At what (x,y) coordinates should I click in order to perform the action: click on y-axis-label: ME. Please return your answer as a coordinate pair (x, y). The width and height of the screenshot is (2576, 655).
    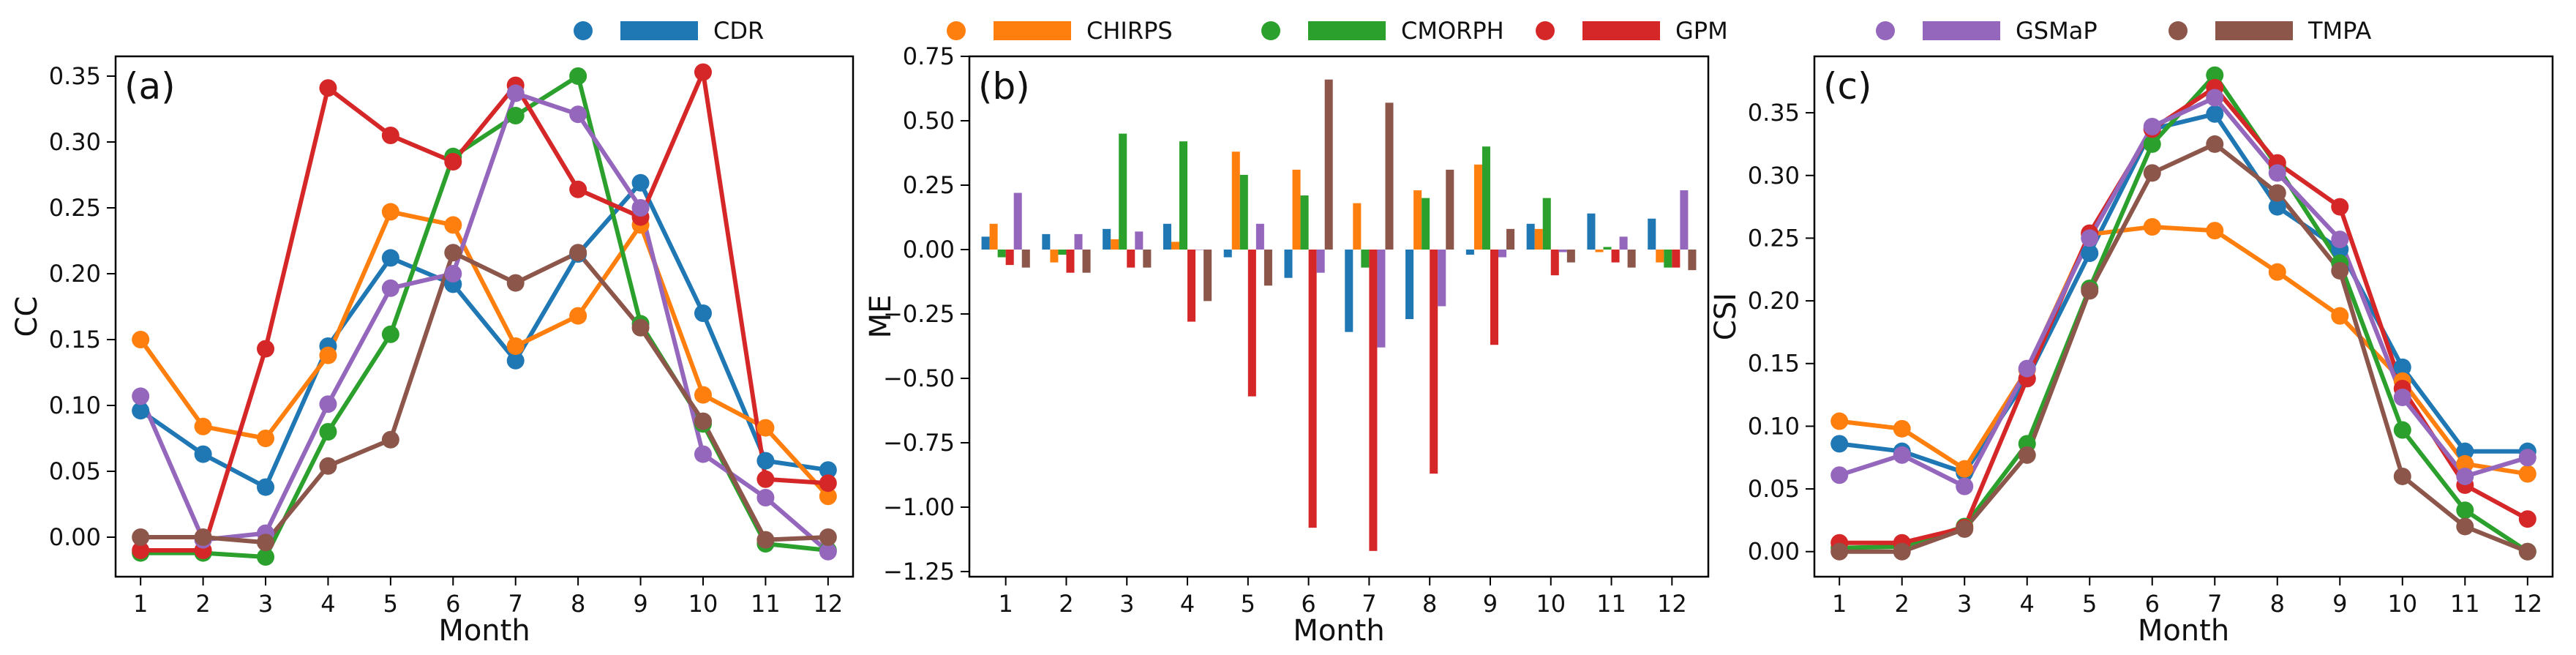
    Looking at the image, I should click on (881, 317).